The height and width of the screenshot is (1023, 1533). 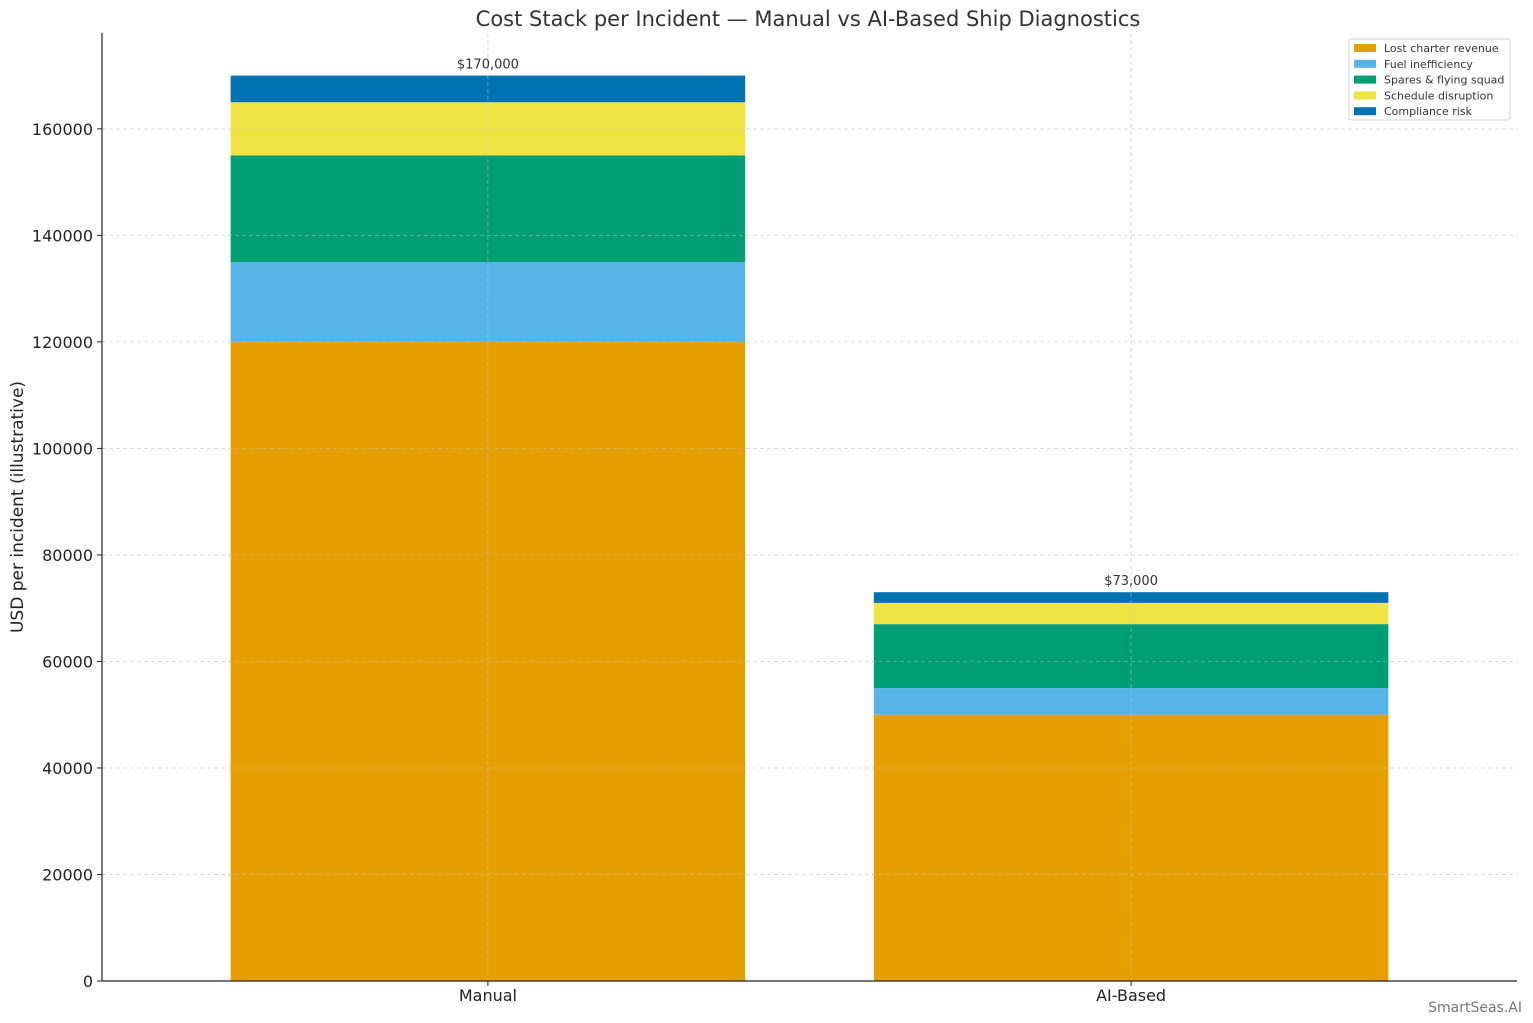 What do you see at coordinates (67, 661) in the screenshot?
I see `y-tick-label: 60000` at bounding box center [67, 661].